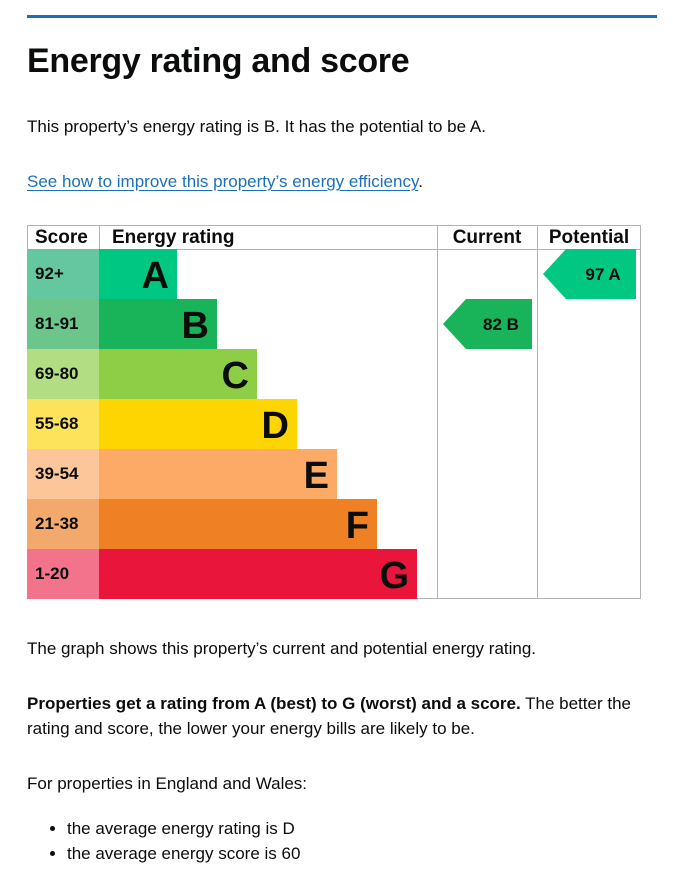 The image size is (673, 887). Describe the element at coordinates (195, 326) in the screenshot. I see `rating-letter: B` at that location.